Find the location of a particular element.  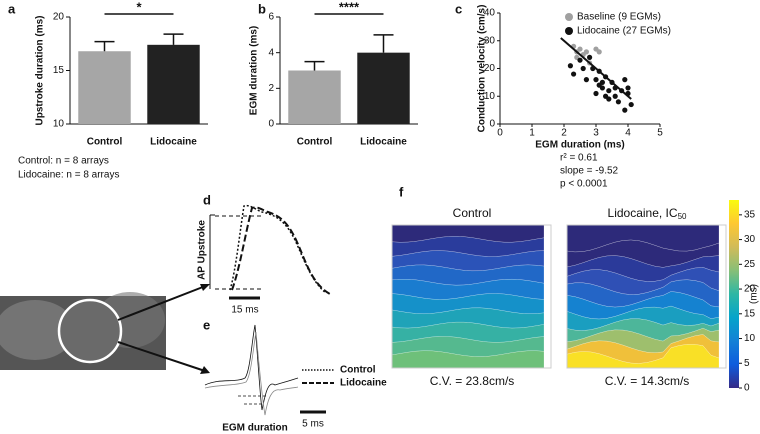

axis-label: Conduction velocity (cm/s) is located at coordinates (482, 69).